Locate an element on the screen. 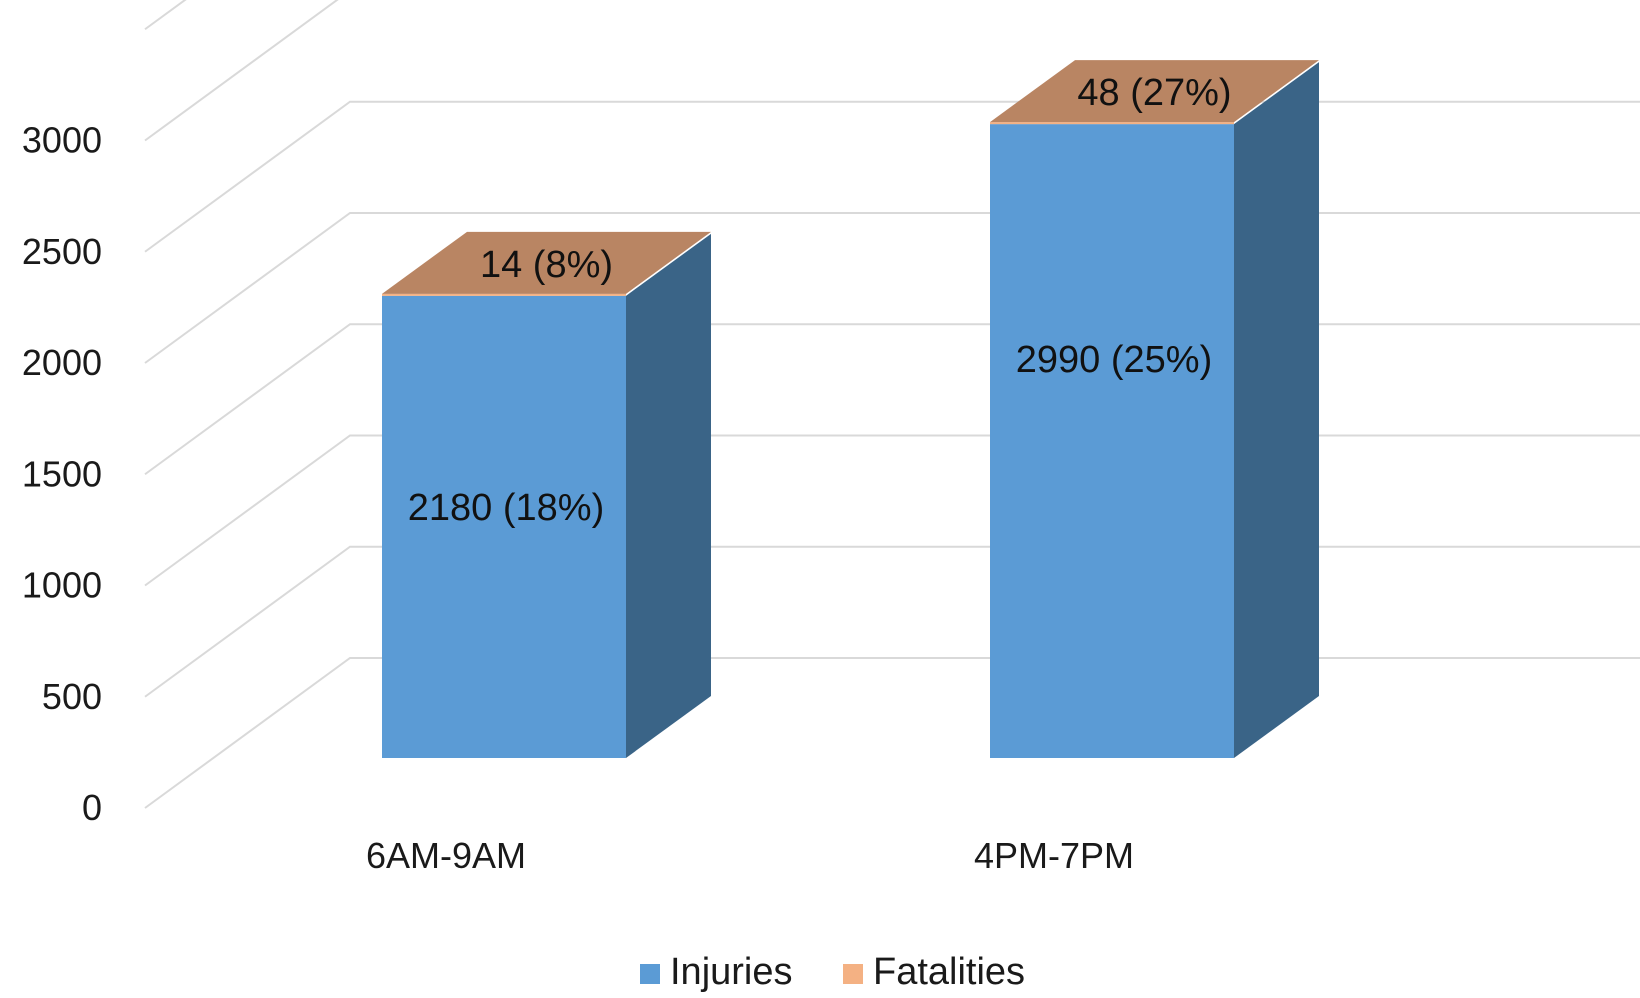 The image size is (1640, 998). y-tick-label: 0 is located at coordinates (92, 807).